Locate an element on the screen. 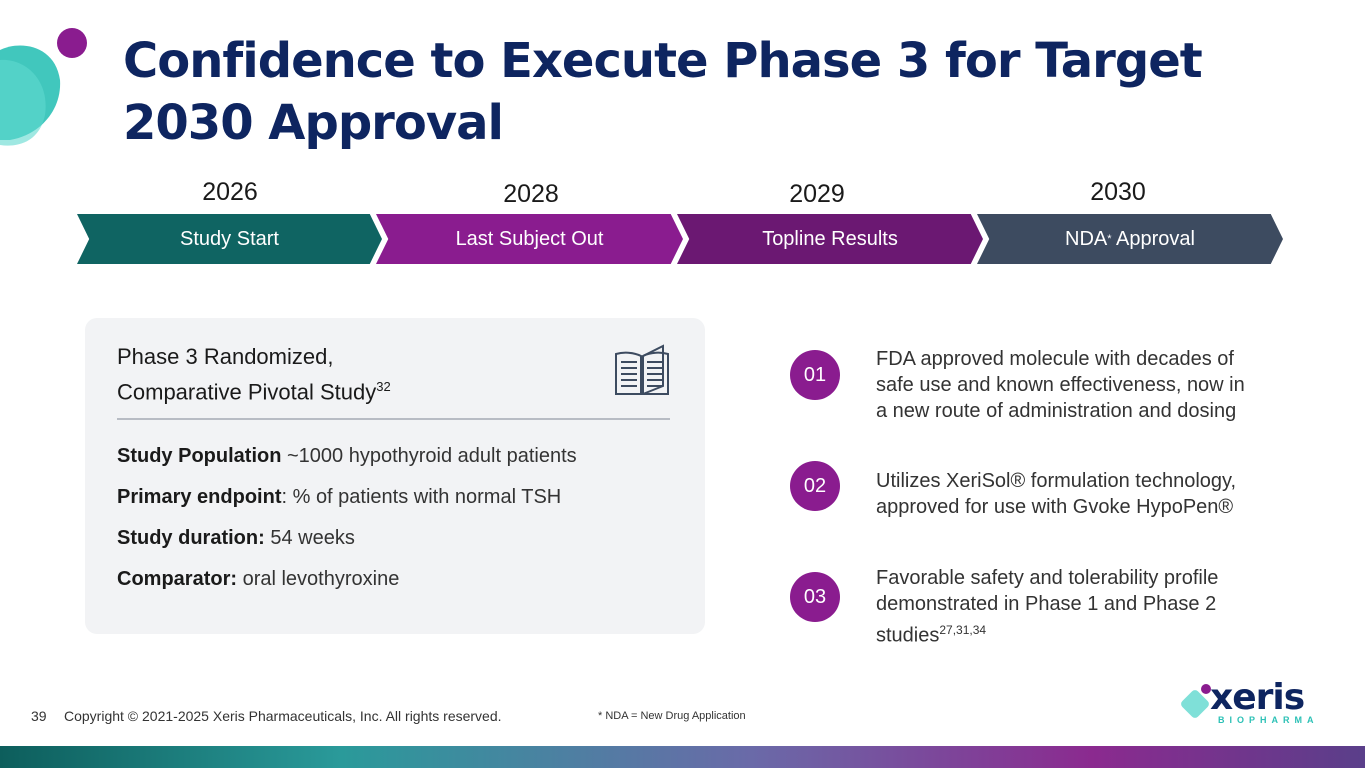  timeline-step-label: Topline Results is located at coordinates (830, 238).